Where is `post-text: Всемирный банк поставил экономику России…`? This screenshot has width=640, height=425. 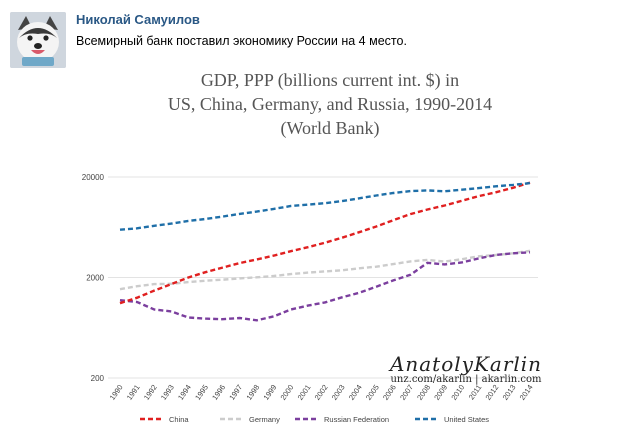
post-text: Всемирный банк поставил экономику России… is located at coordinates (241, 41).